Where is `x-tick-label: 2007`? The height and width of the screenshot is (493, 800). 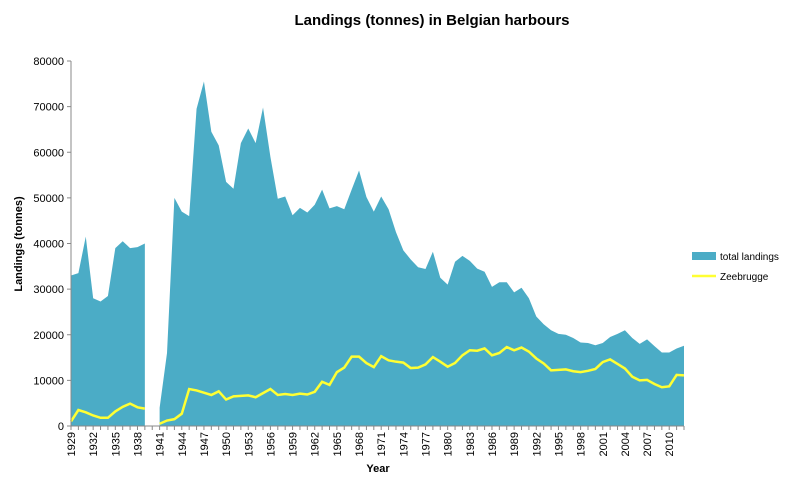 x-tick-label: 2007 is located at coordinates (648, 444).